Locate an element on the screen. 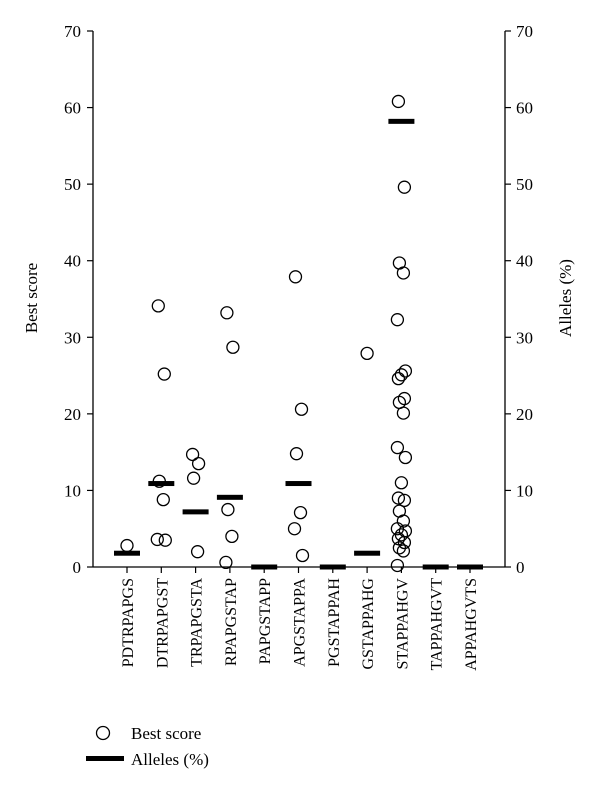  x-category-label: TAPPAHGVT is located at coordinates (437, 624).